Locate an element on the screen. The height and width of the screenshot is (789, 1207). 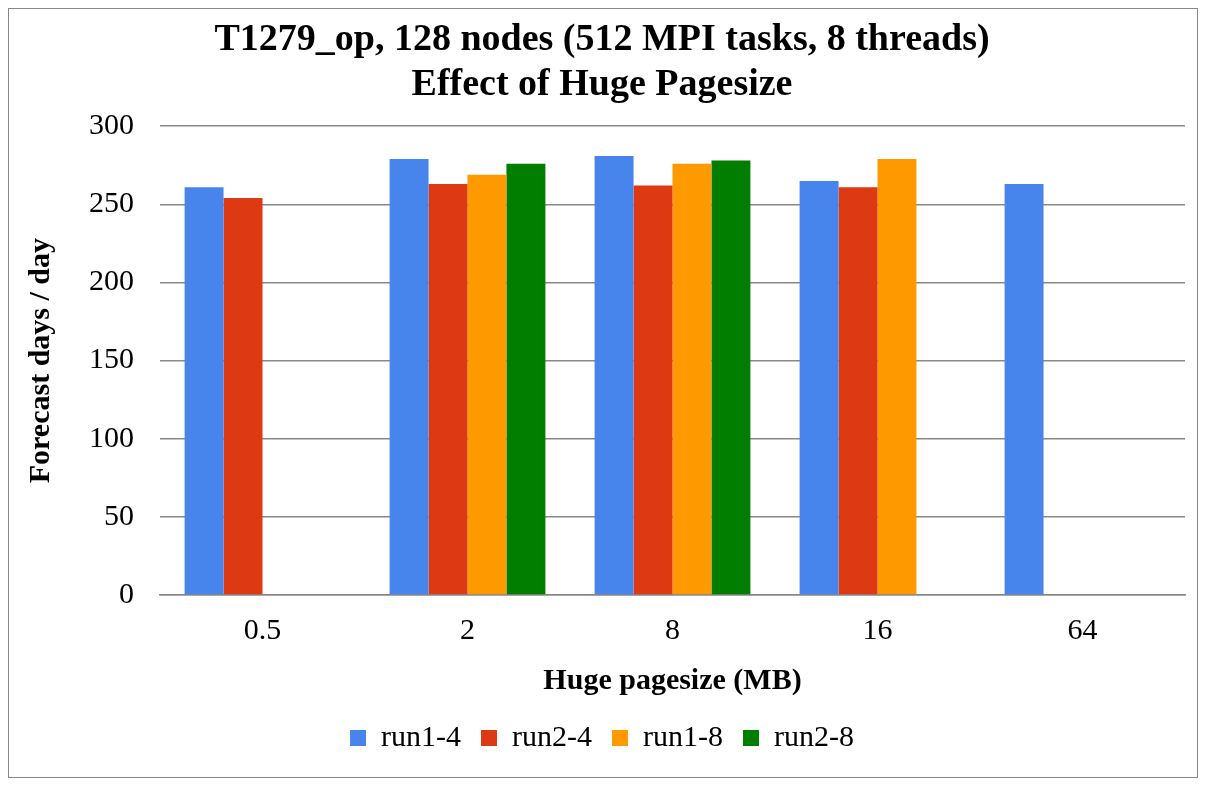
text: T1279_op, 128 nodes (512 MPI tasks, 8 threads) is located at coordinates (602, 36).